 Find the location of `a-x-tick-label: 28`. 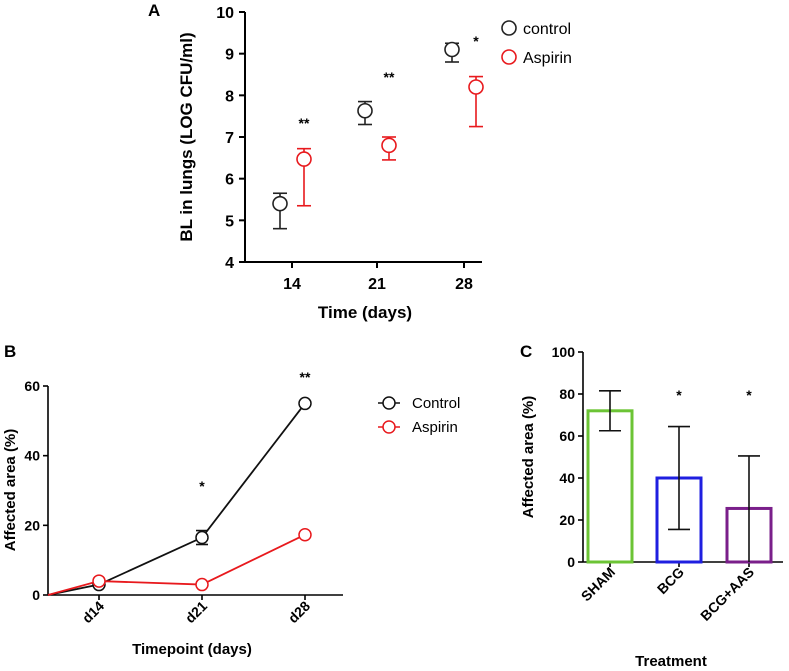

a-x-tick-label: 28 is located at coordinates (464, 284).